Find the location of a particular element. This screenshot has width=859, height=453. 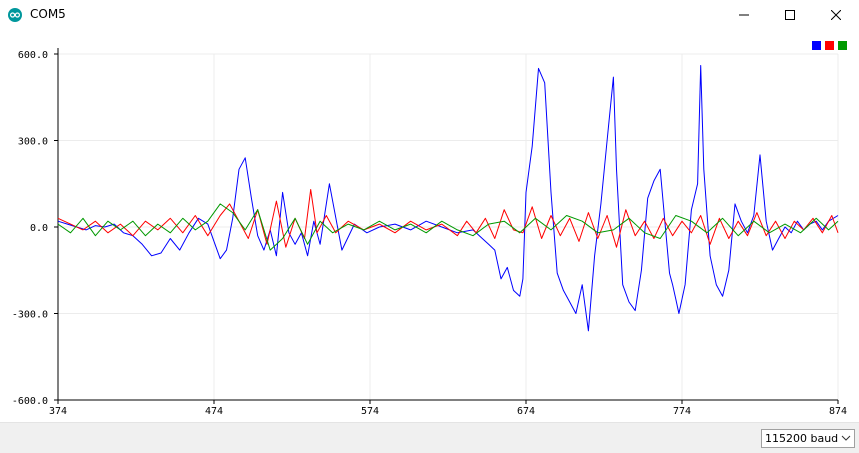

y-tick-label: -600.0 is located at coordinates (30, 401).